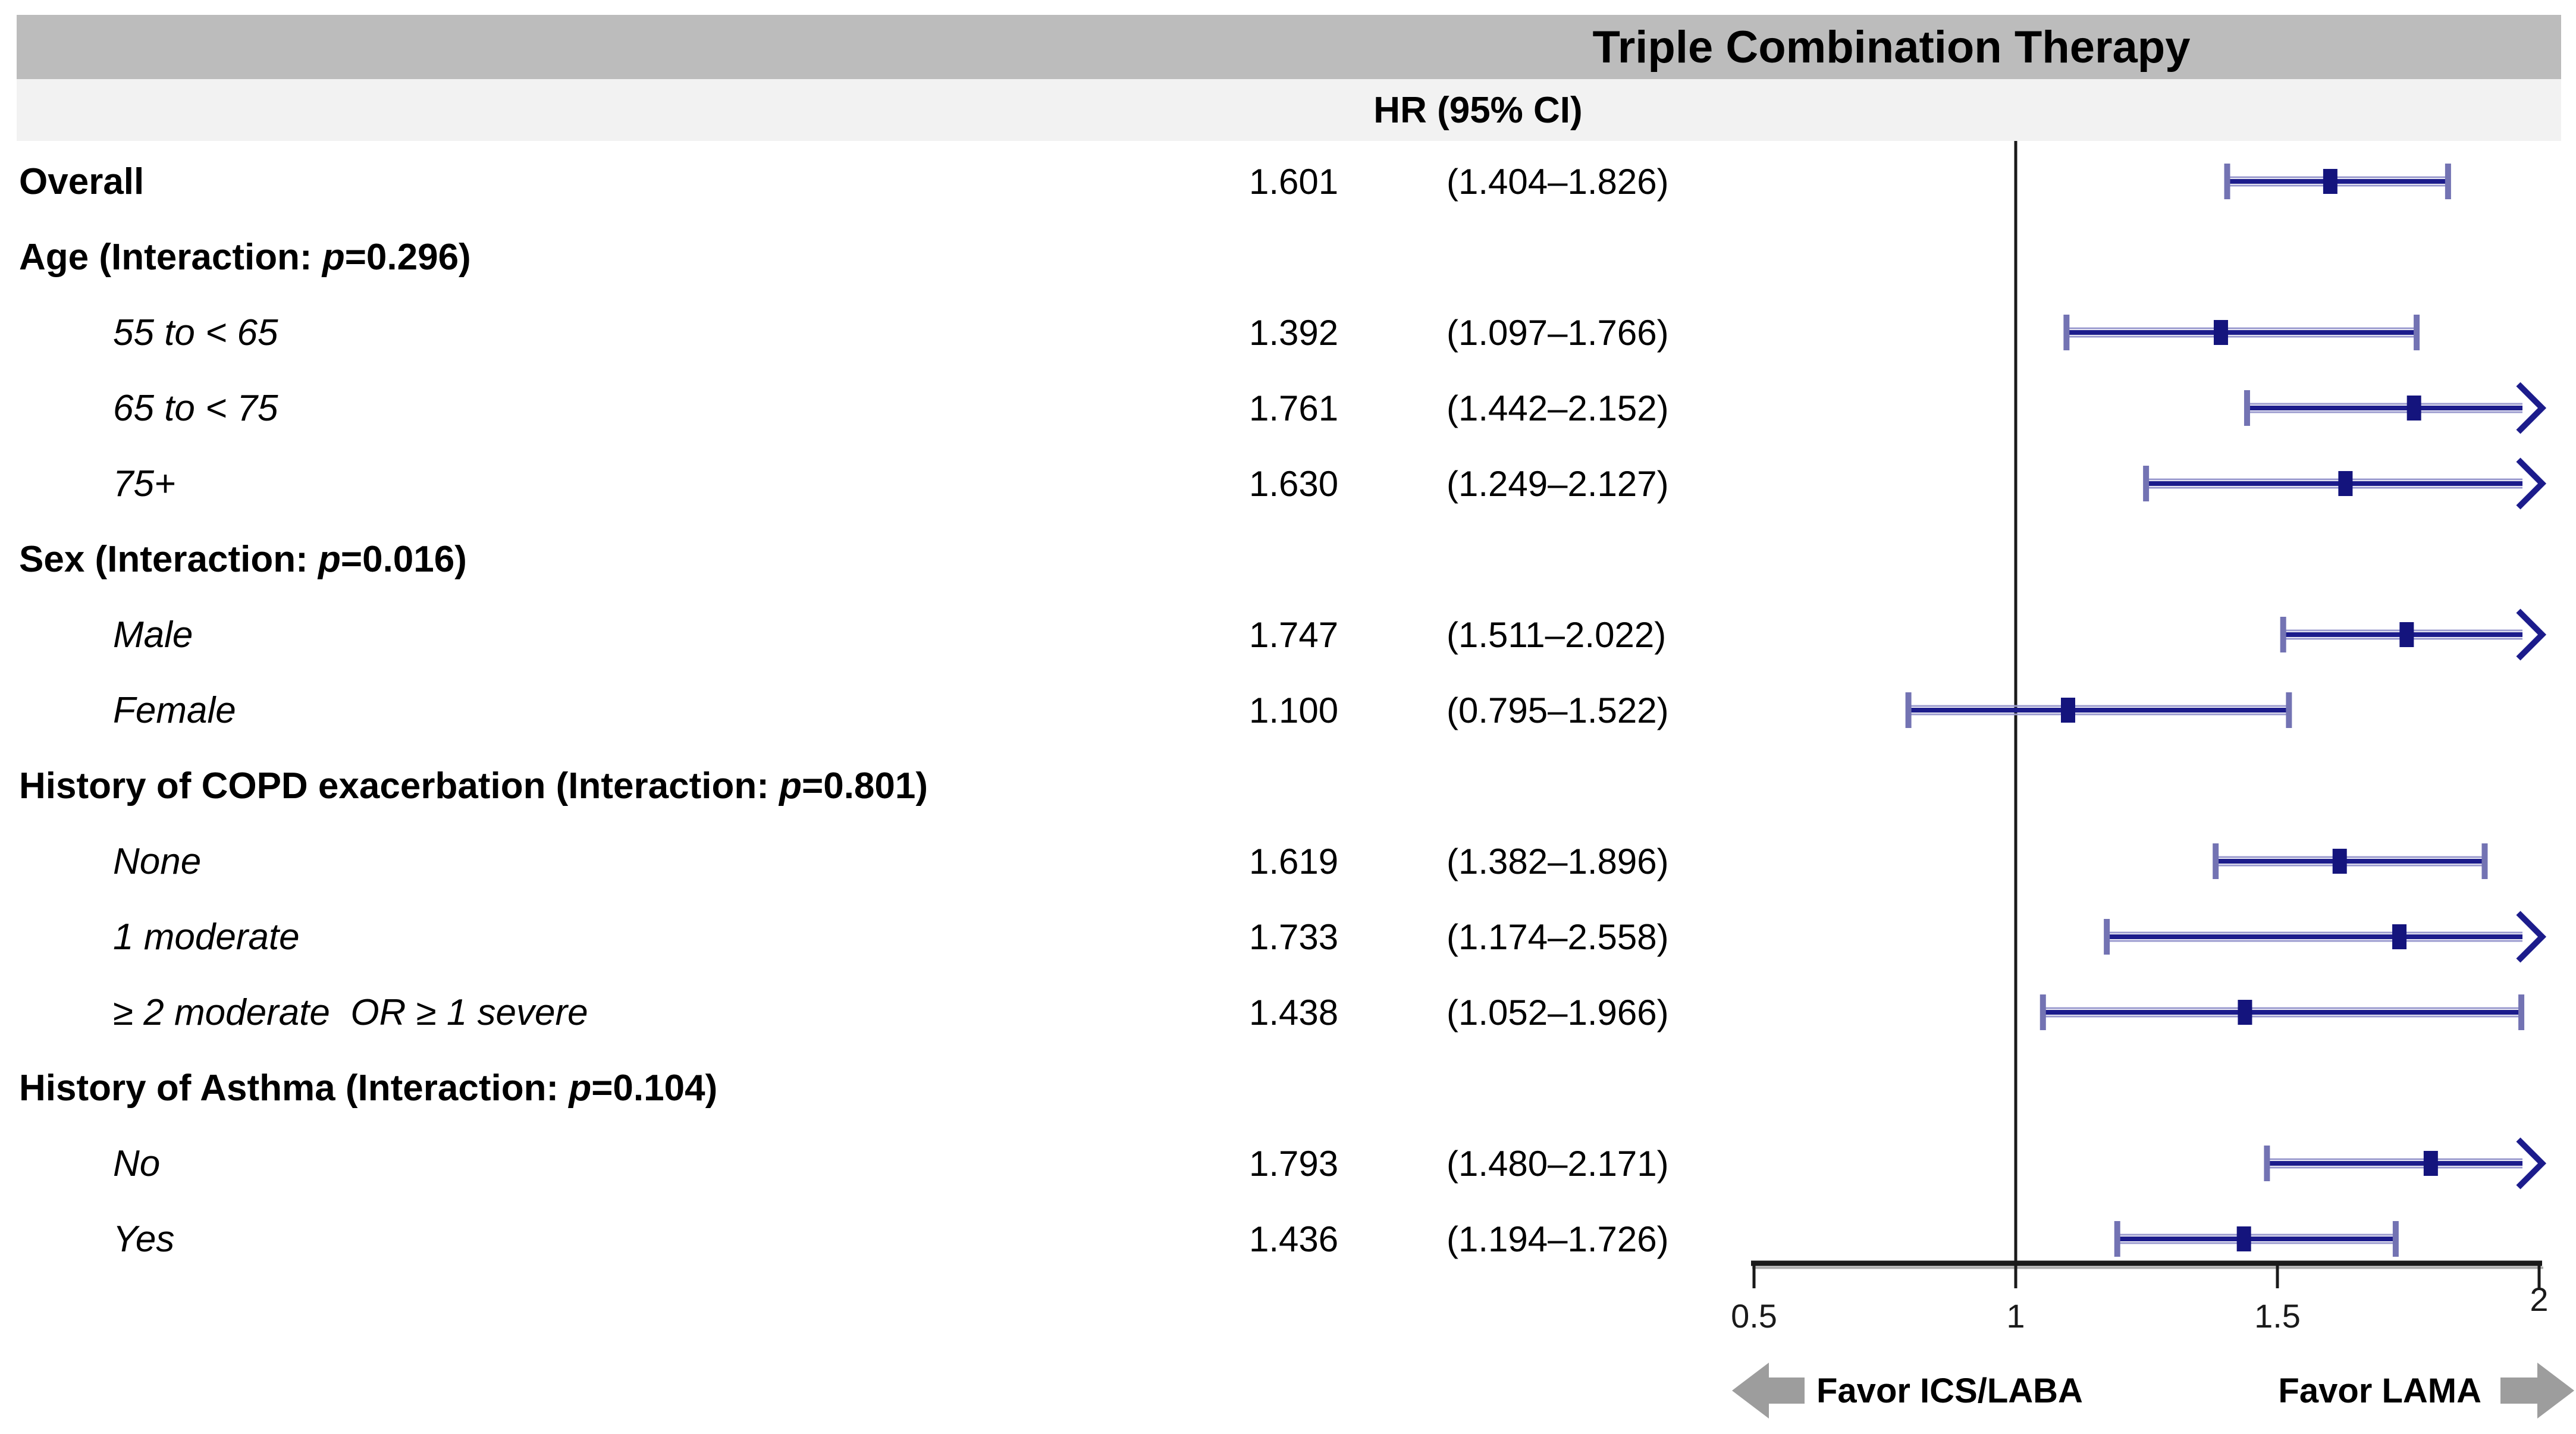 The width and height of the screenshot is (2576, 1434). What do you see at coordinates (245, 257) in the screenshot?
I see `row-label: Age (Interaction: p =0.296)` at bounding box center [245, 257].